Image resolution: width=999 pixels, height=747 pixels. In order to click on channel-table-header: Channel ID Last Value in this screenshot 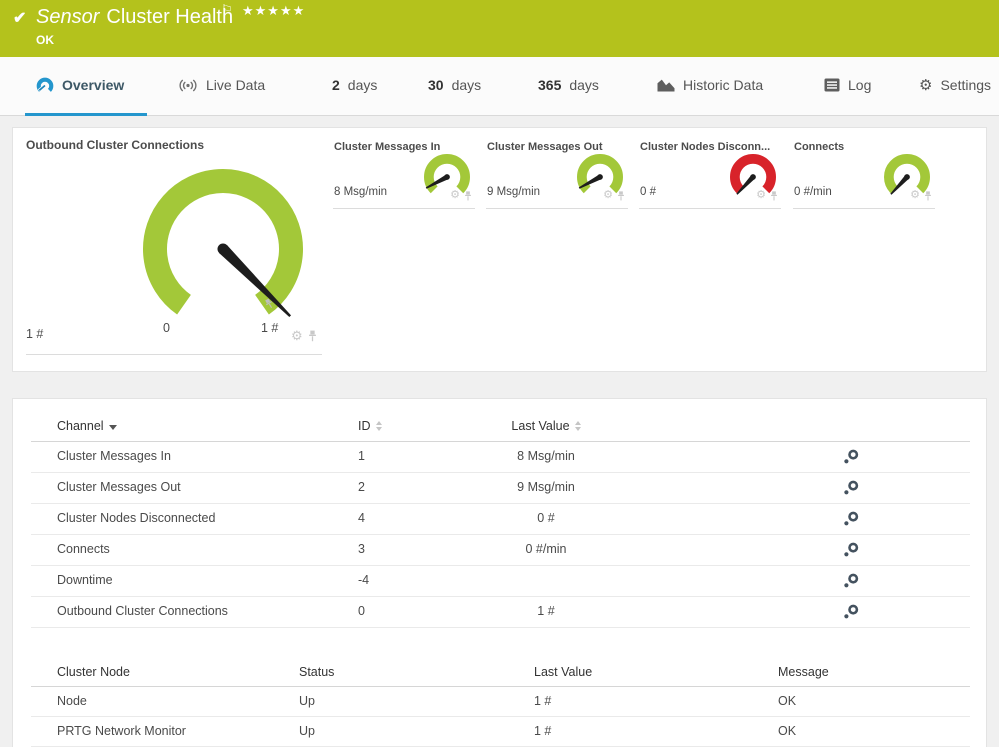, I will do `click(500, 426)`.